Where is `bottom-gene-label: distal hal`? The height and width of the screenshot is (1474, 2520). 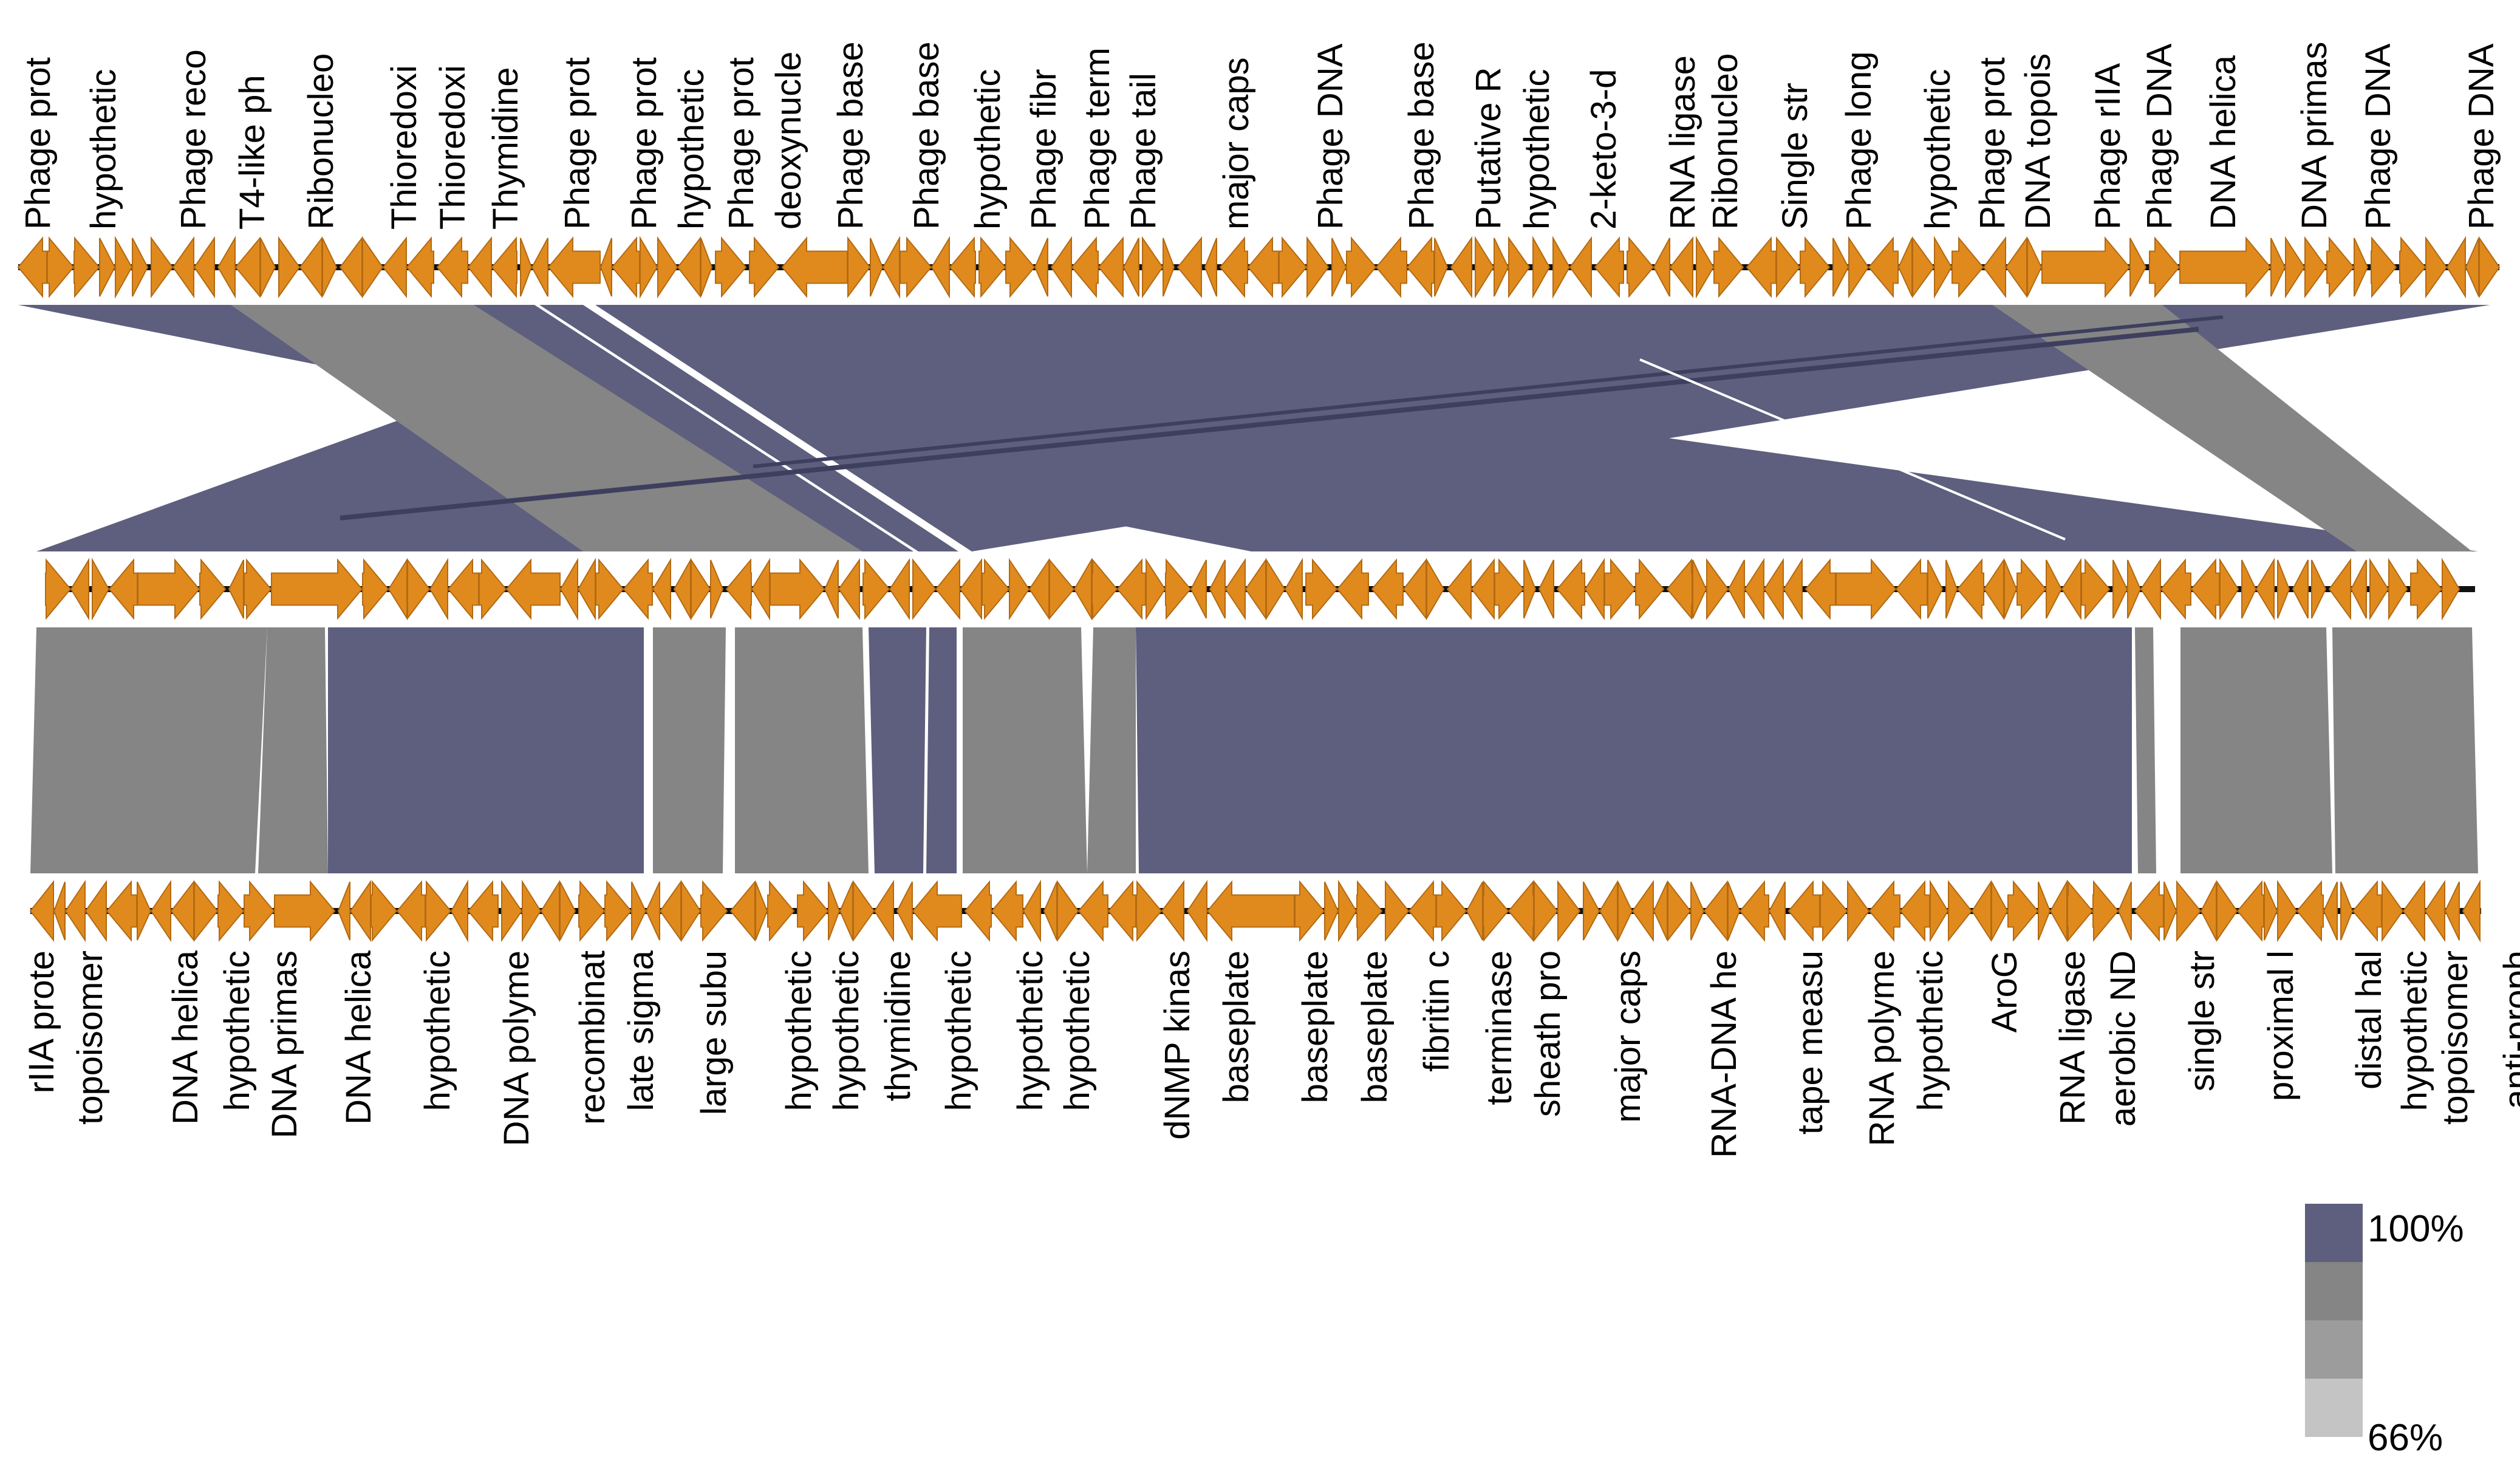
bottom-gene-label: distal hal is located at coordinates (2369, 1020).